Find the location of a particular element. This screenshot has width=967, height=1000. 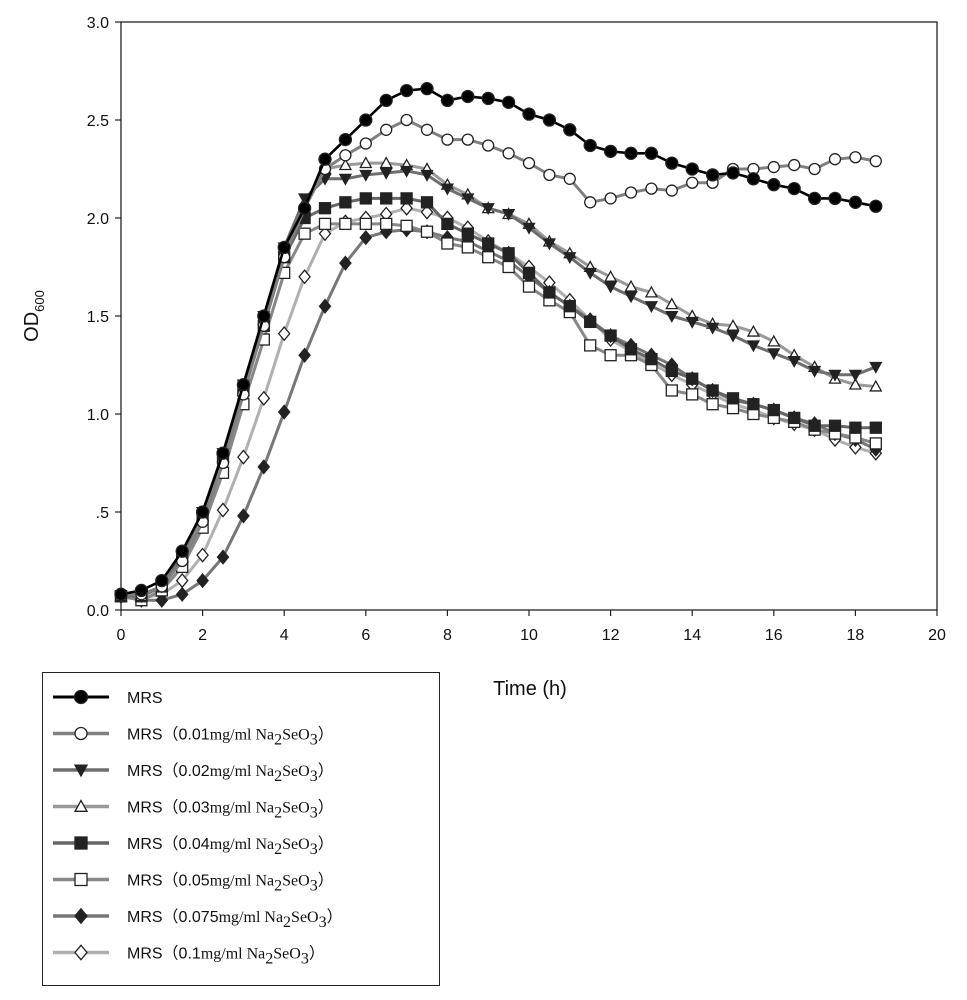

legend-label: MRS（0.03mg/ml Na2SeO3） is located at coordinates (230, 810).